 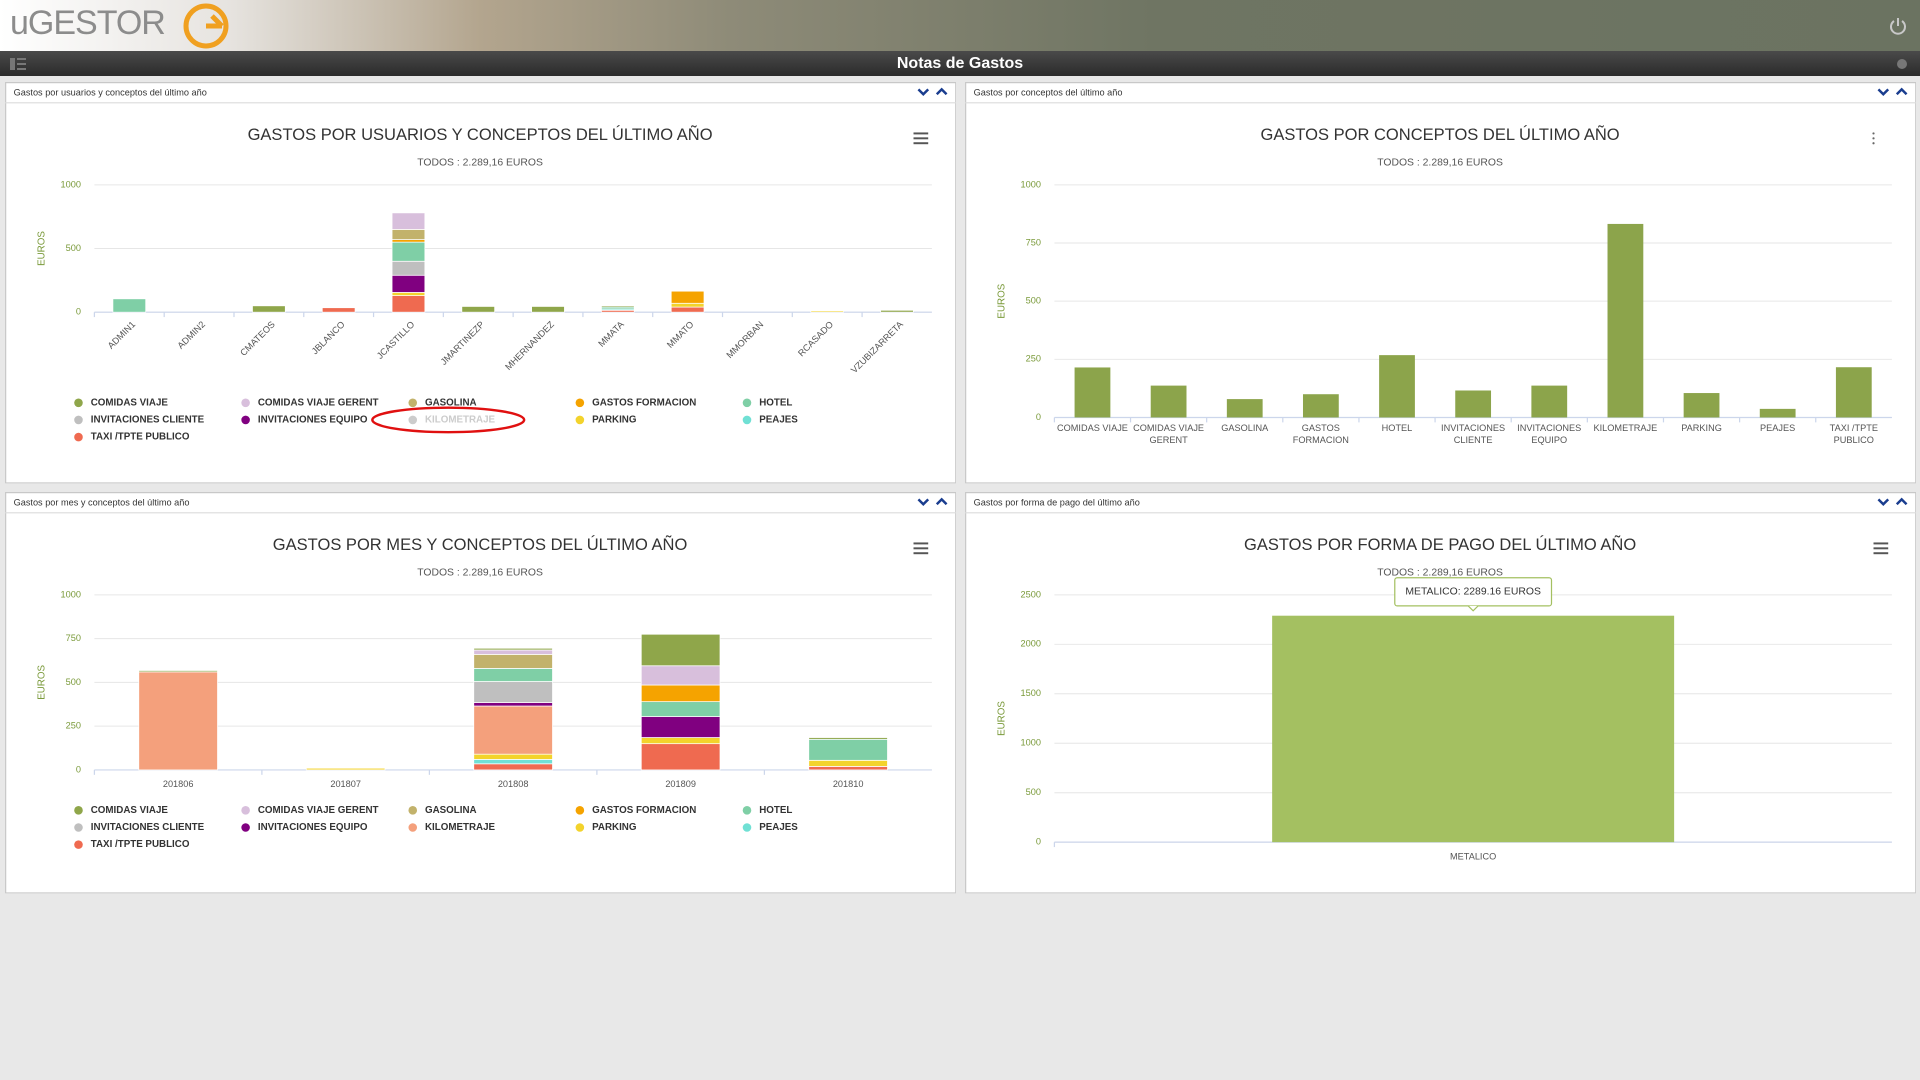 What do you see at coordinates (1625, 428) in the screenshot?
I see `x-tick-label: KILOMETRAJE` at bounding box center [1625, 428].